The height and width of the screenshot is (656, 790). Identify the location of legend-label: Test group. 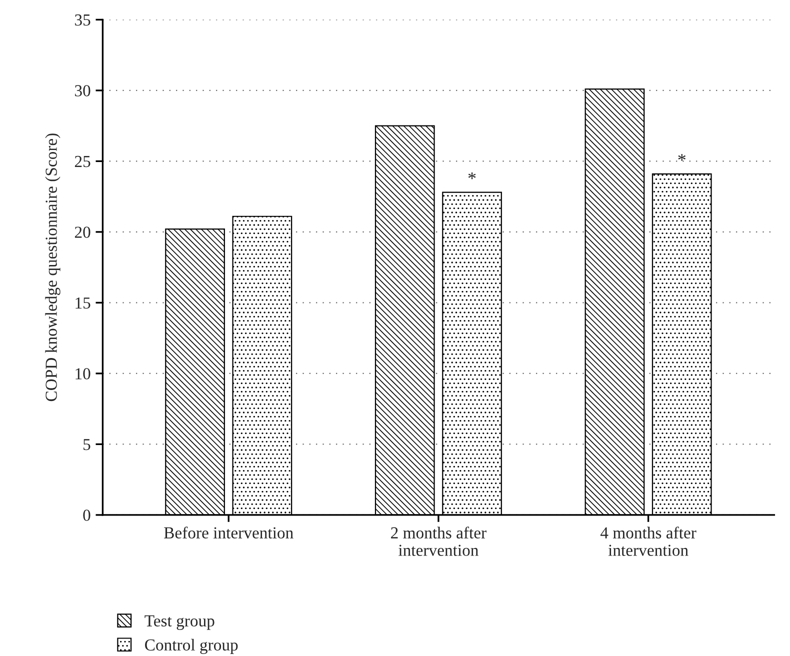
(179, 622).